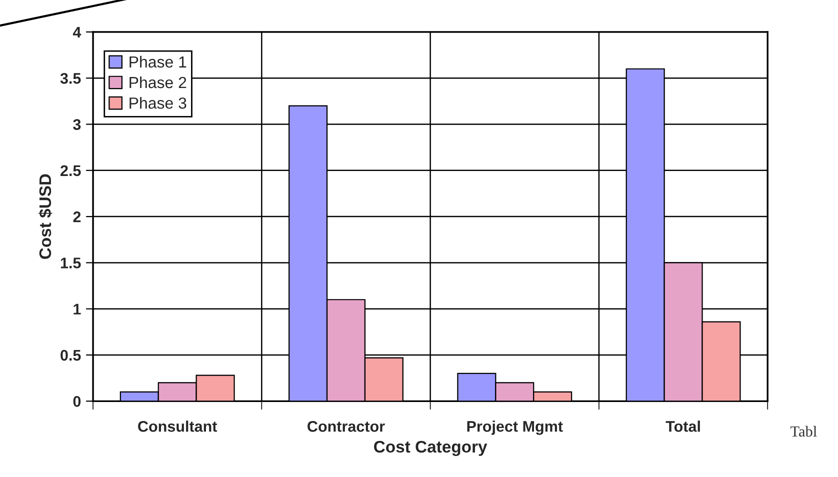  I want to click on text: Tabl, so click(803, 431).